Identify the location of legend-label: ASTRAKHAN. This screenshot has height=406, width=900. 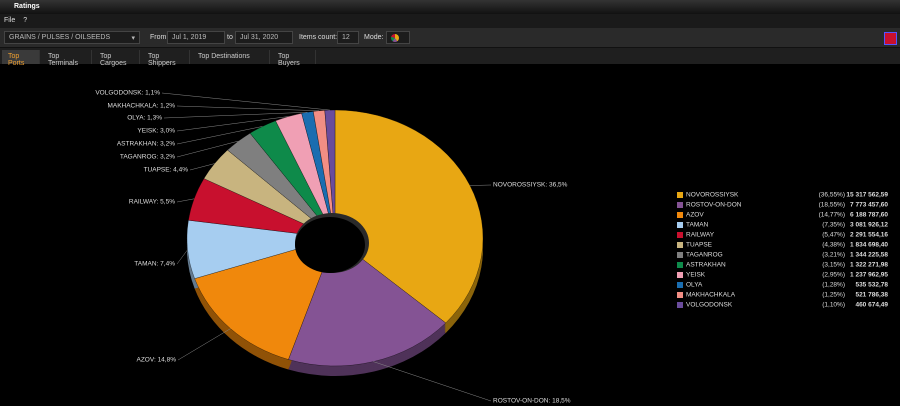
(706, 265).